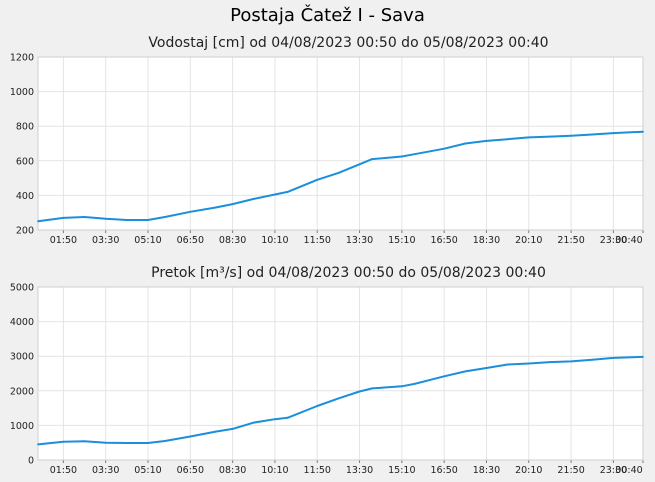 Image resolution: width=655 pixels, height=482 pixels. Describe the element at coordinates (22, 288) in the screenshot. I see `y-tick-label: 5000` at that location.